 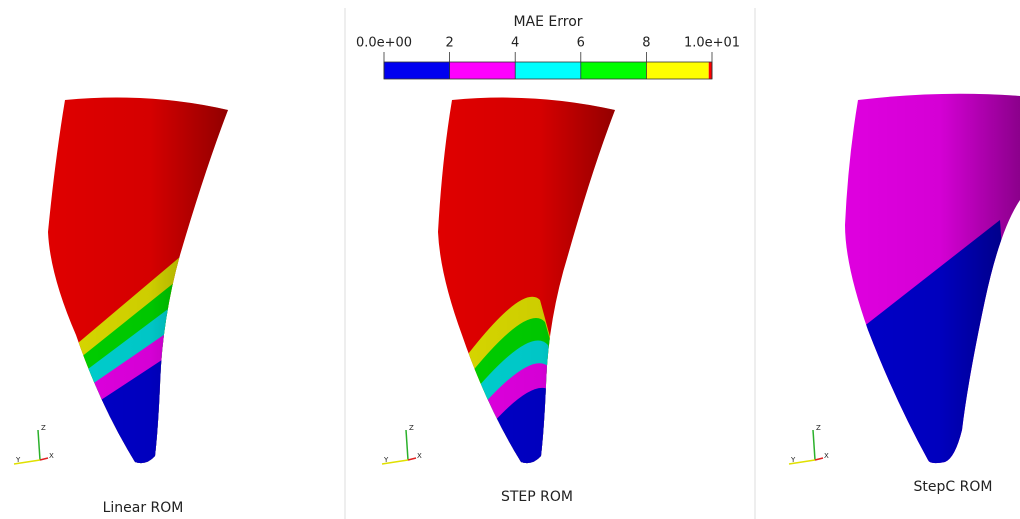 I want to click on panel-label: Linear ROM, so click(x=143, y=508).